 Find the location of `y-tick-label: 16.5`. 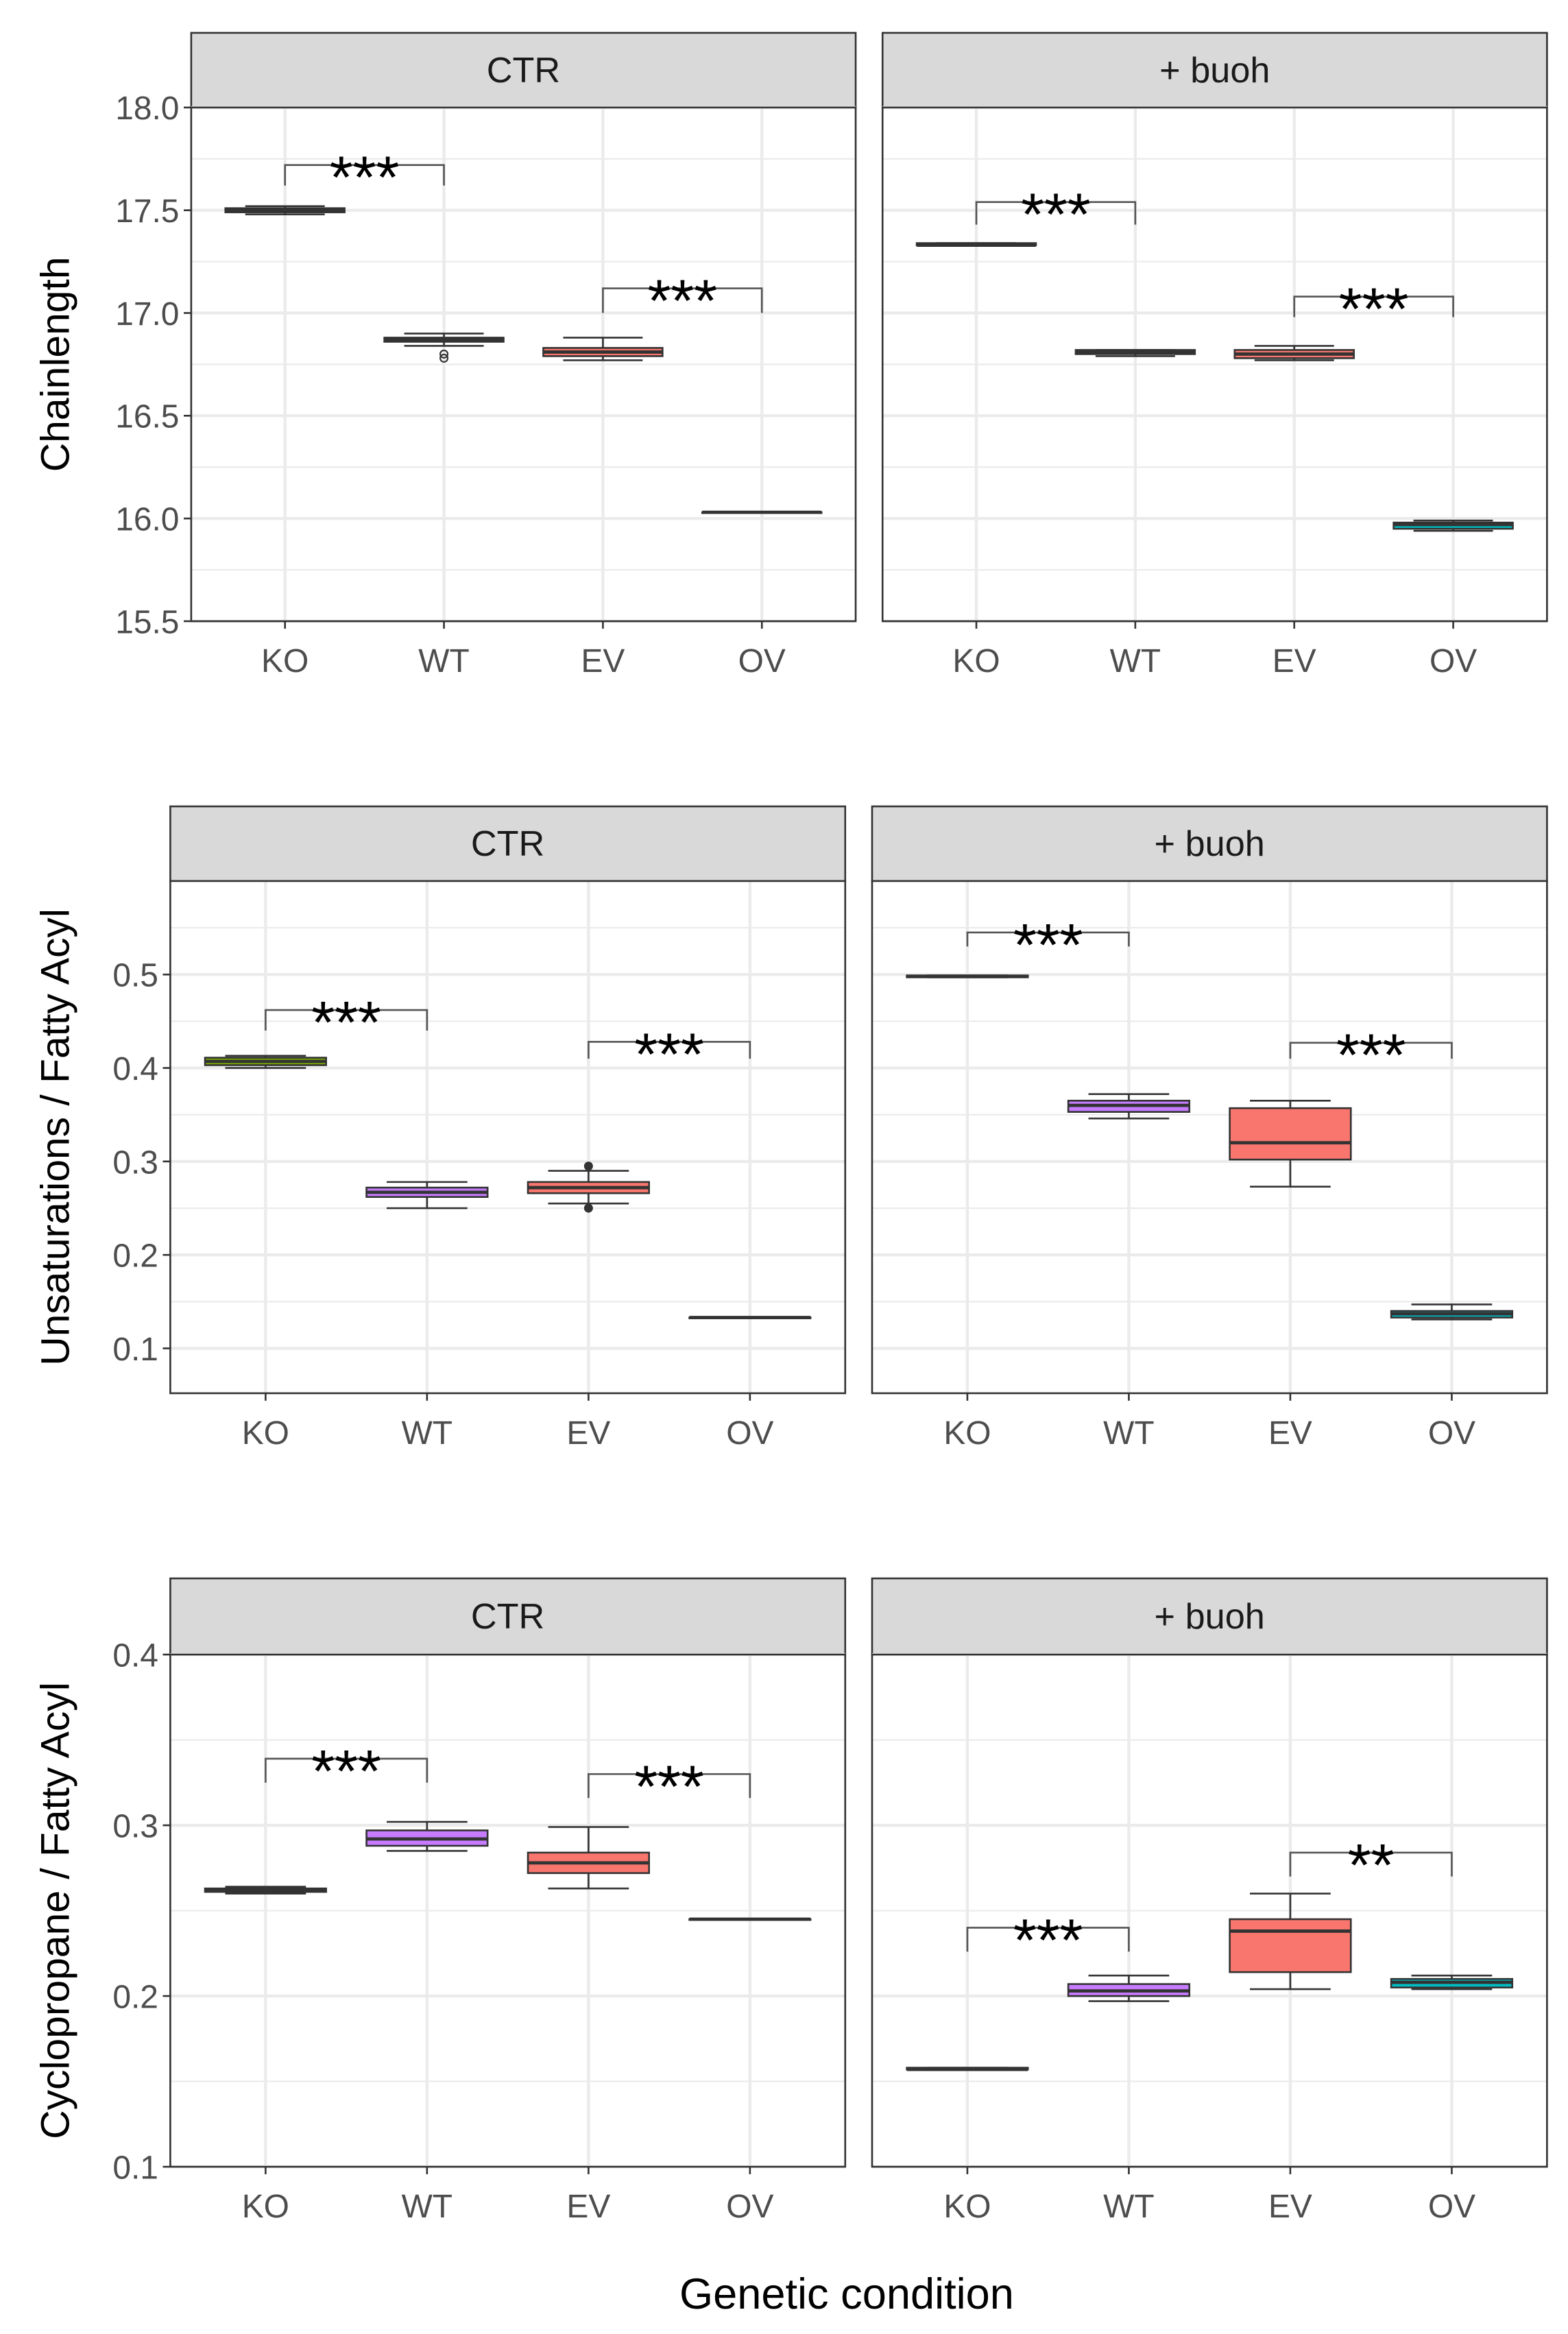

y-tick-label: 16.5 is located at coordinates (147, 417).